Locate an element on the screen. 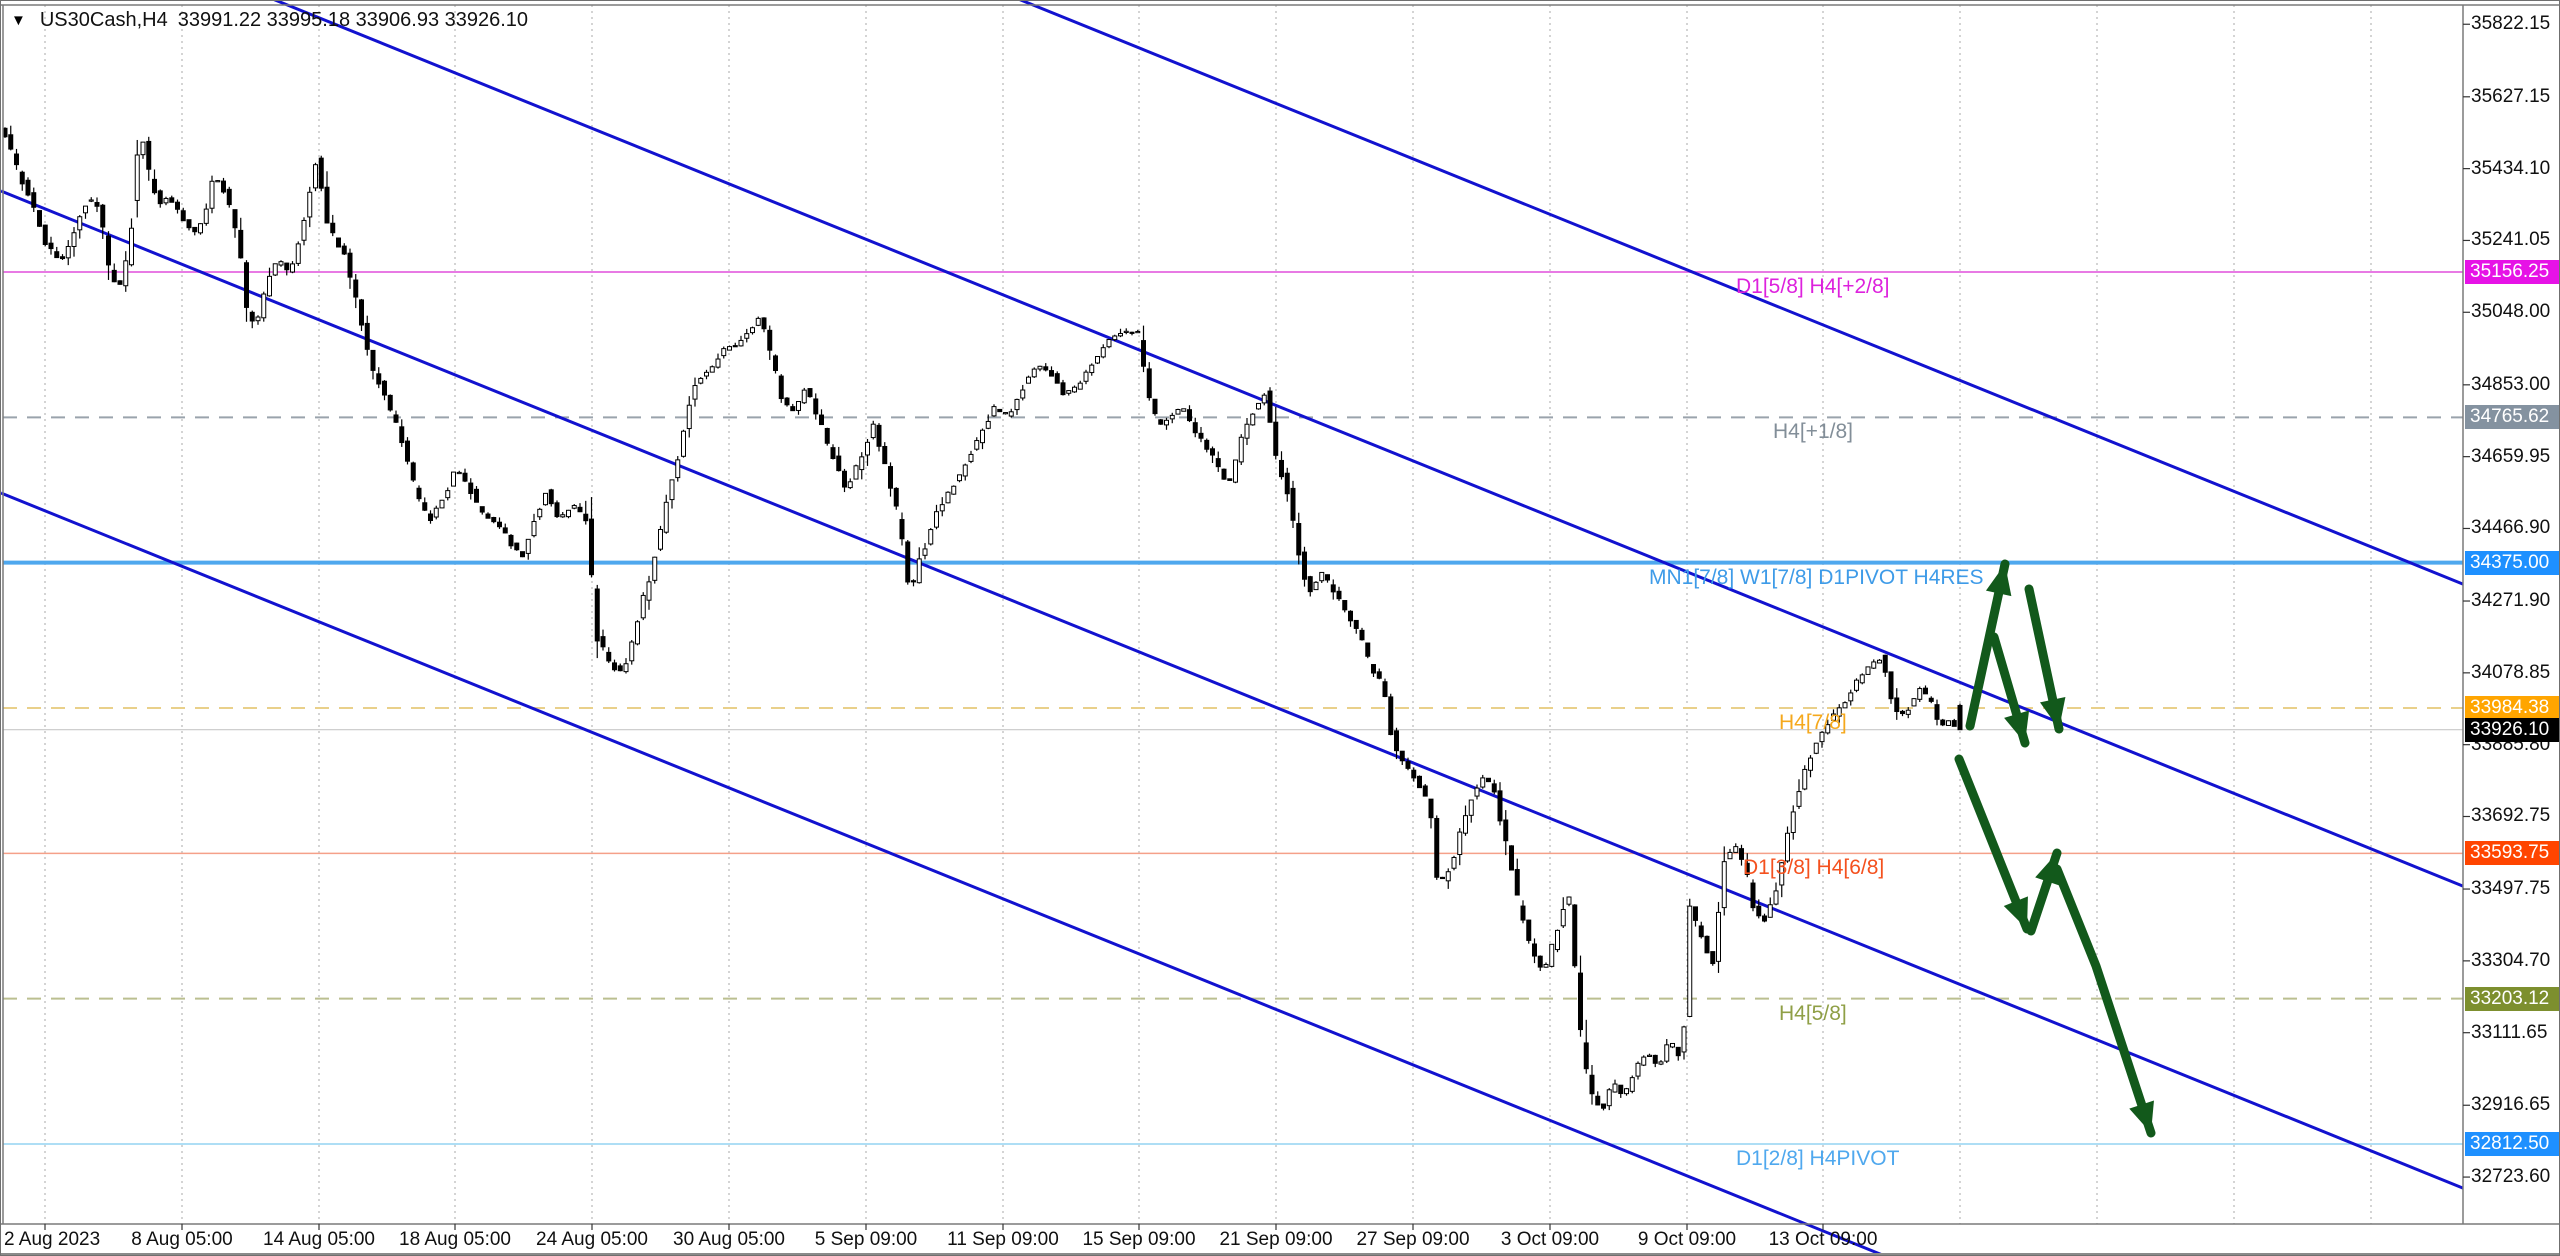 This screenshot has height=1256, width=2560. chart-menu-triangle-icon: ▼ is located at coordinates (18, 20).